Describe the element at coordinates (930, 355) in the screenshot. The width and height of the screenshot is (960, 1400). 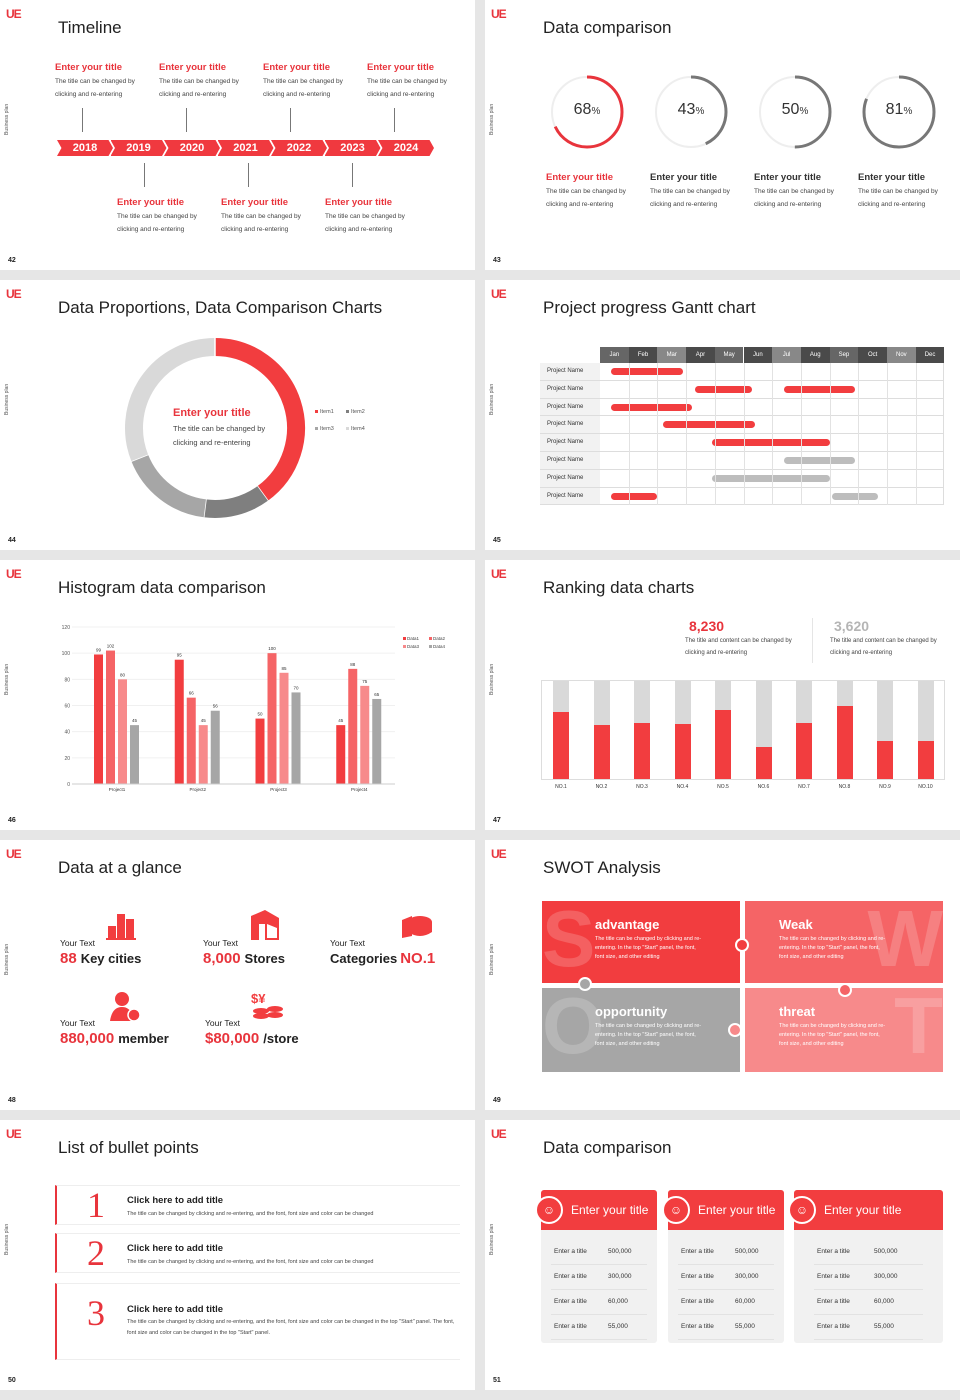
I see `month-header: Dec` at that location.